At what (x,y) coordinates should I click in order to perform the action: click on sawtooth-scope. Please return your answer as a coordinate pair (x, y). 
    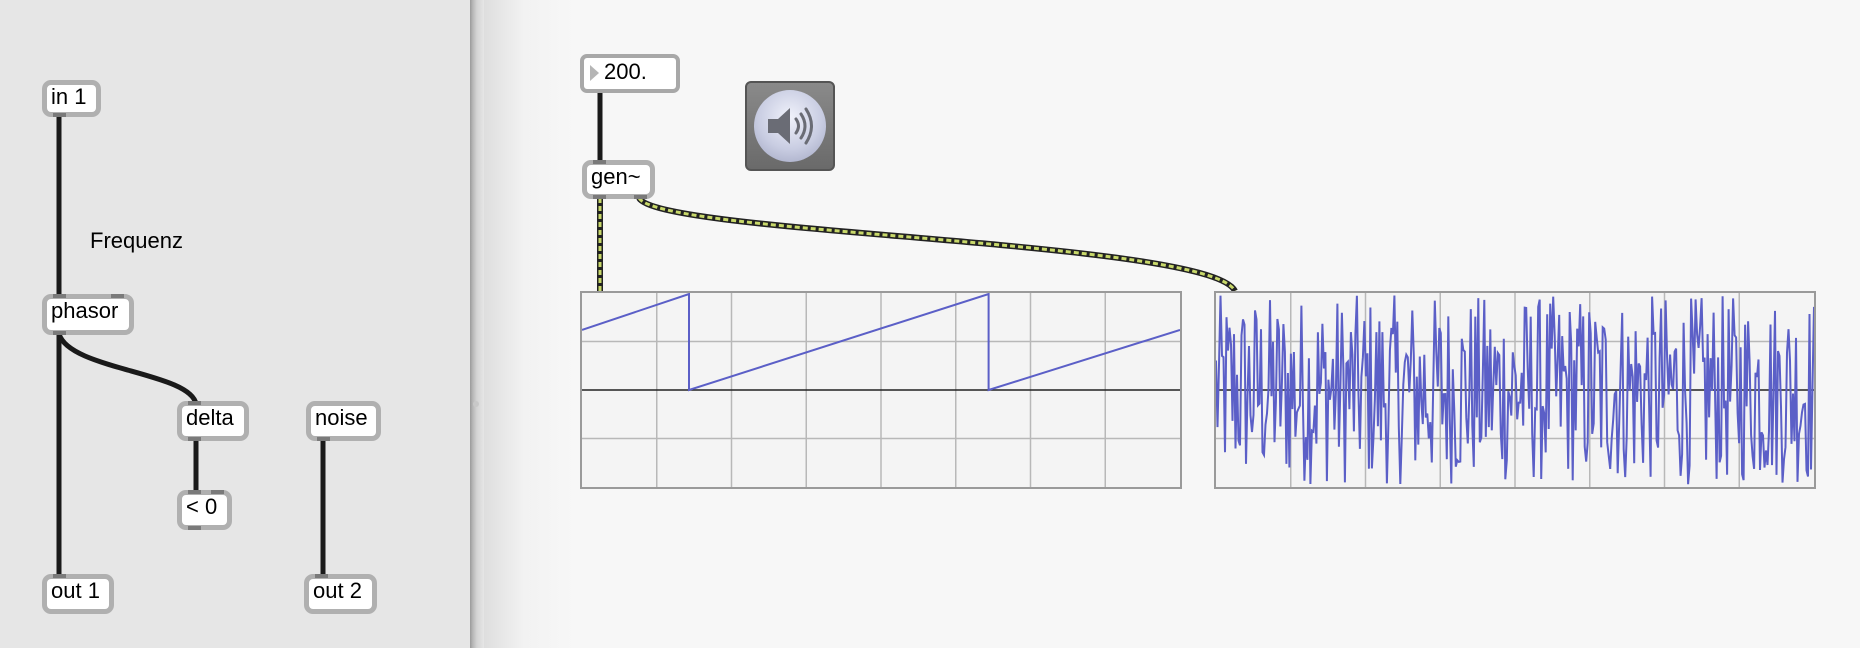
    Looking at the image, I should click on (881, 390).